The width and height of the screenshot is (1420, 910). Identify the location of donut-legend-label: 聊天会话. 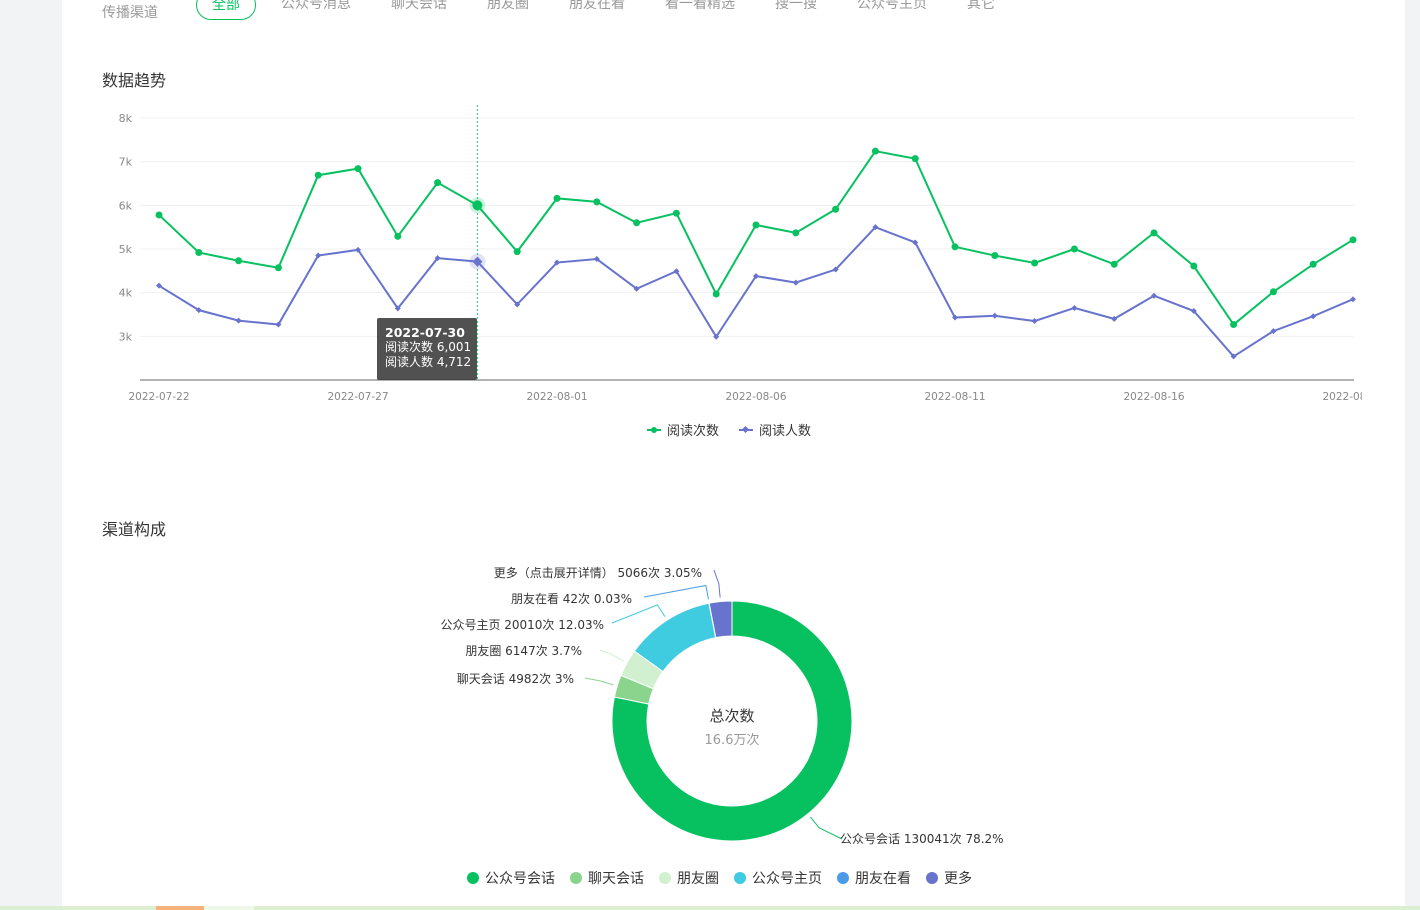
(616, 879).